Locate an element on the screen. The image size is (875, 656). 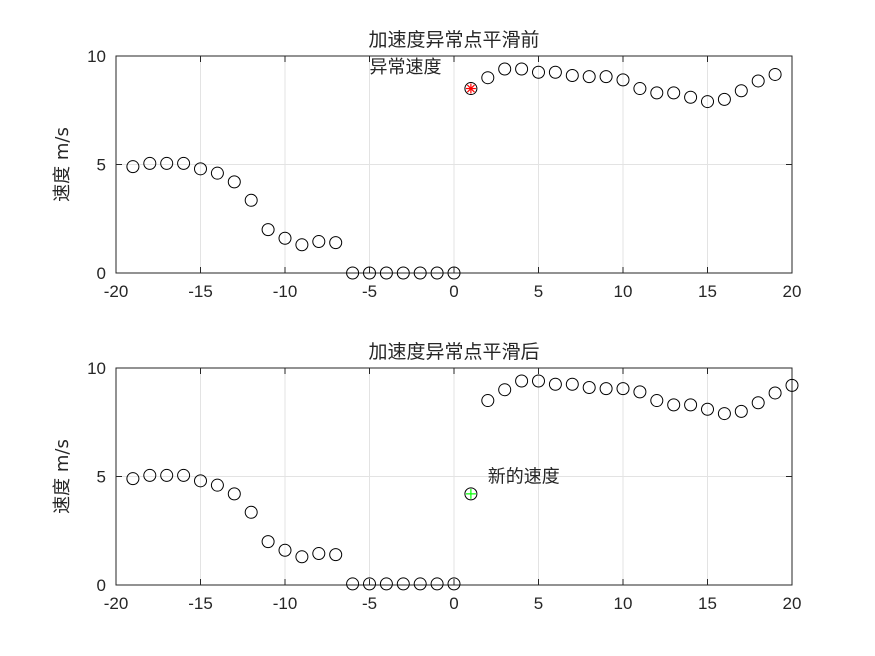
highlight-stroke is located at coordinates (470, 88).